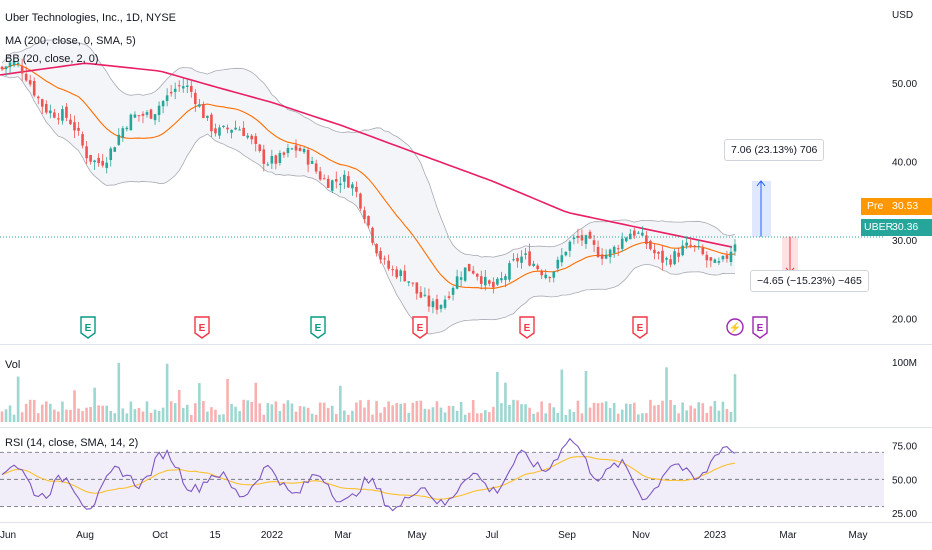  Describe the element at coordinates (13, 365) in the screenshot. I see `volume-legend: Vol` at that location.